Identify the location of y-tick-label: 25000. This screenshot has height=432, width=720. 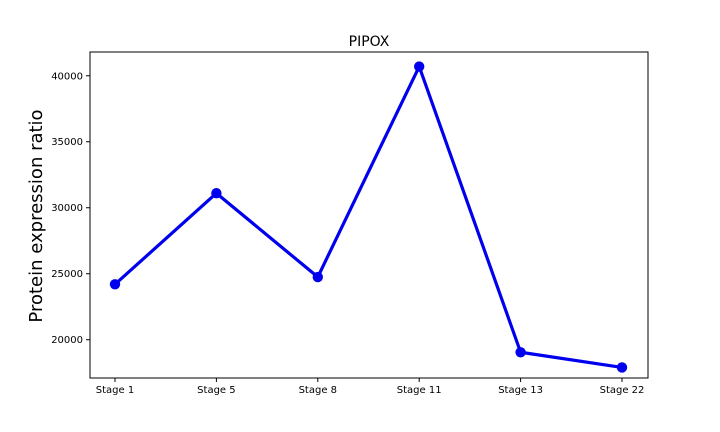
(67, 274).